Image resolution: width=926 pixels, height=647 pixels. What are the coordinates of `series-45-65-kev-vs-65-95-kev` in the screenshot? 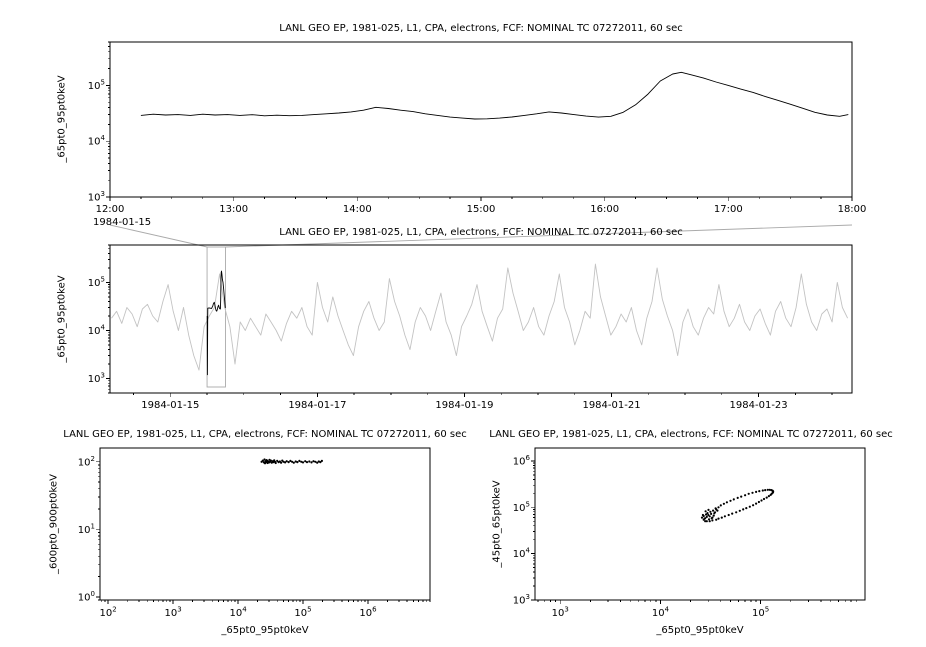 It's located at (737, 505).